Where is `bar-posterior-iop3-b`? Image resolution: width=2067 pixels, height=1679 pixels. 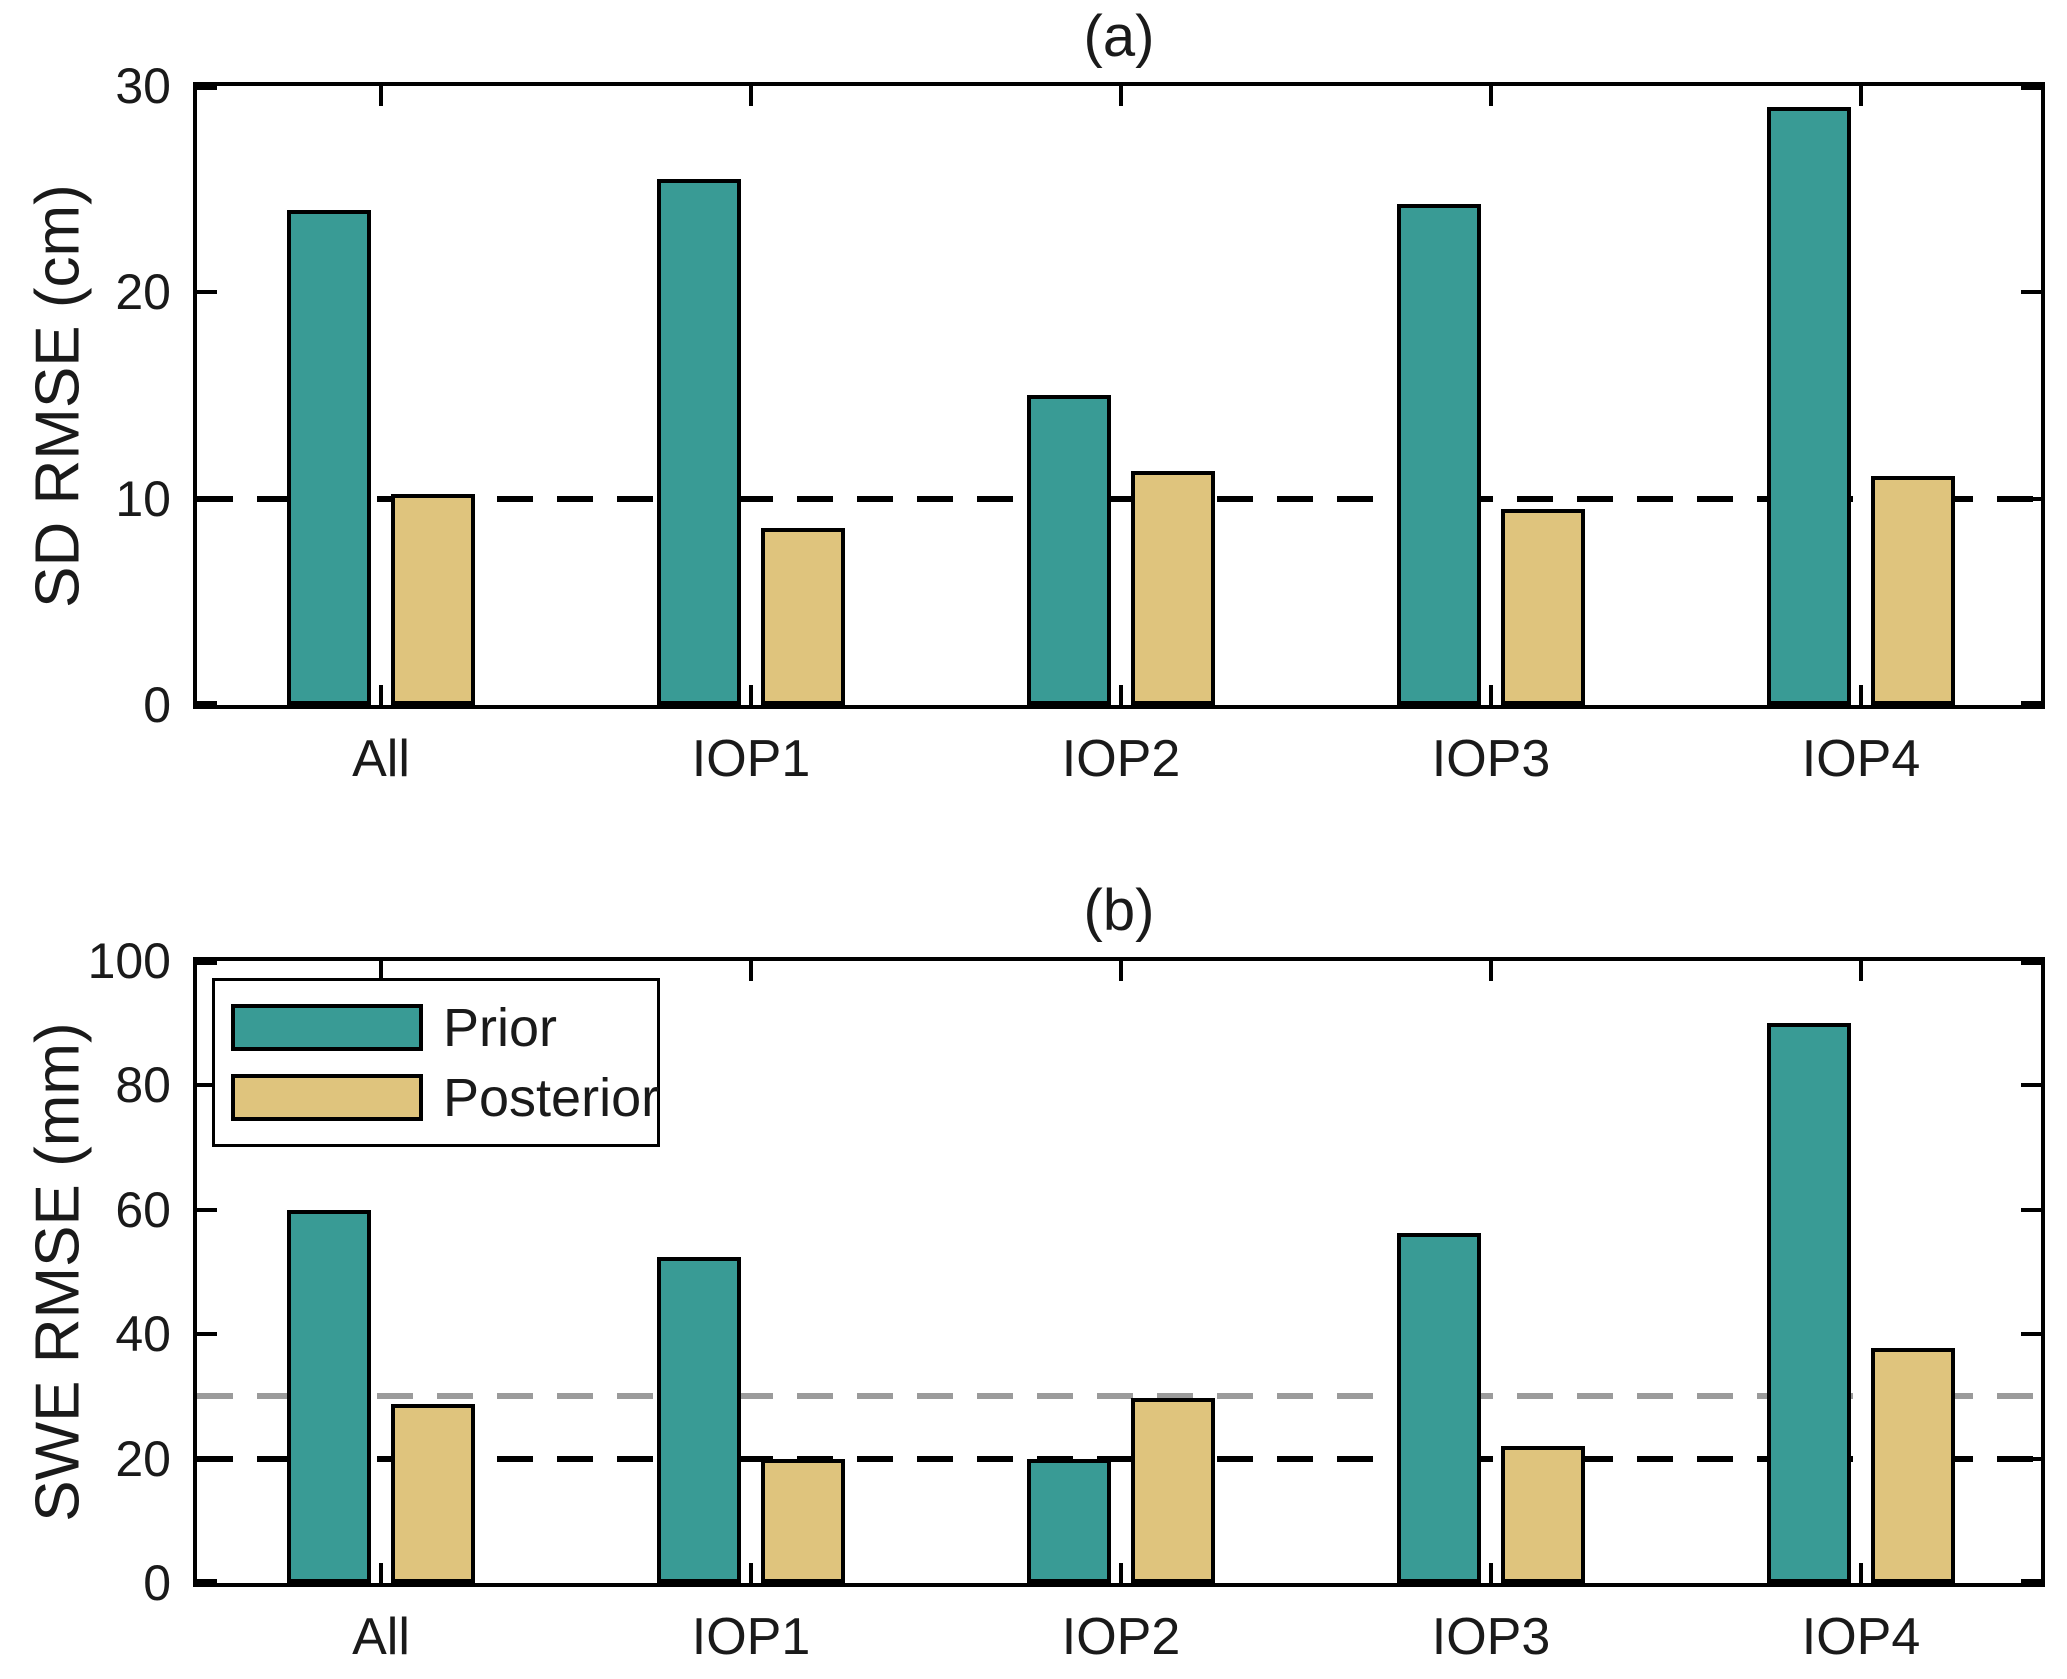
bar-posterior-iop3-b is located at coordinates (1543, 1514).